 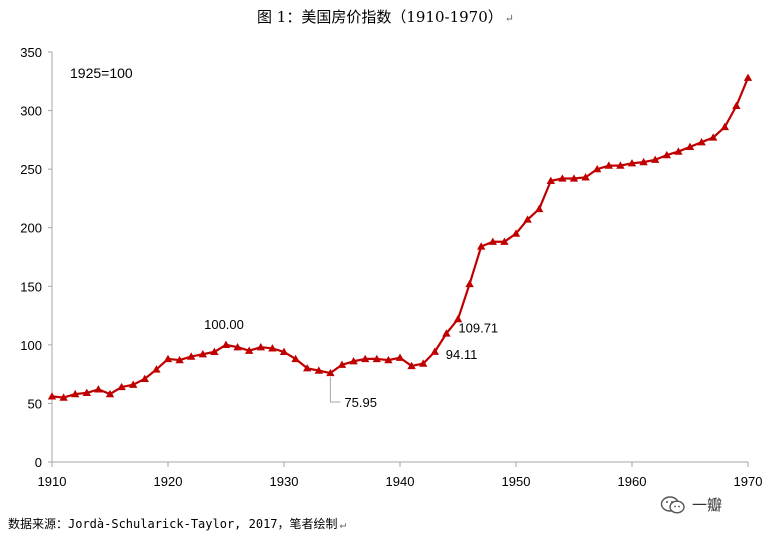 What do you see at coordinates (31, 111) in the screenshot?
I see `y-tick-label: 300` at bounding box center [31, 111].